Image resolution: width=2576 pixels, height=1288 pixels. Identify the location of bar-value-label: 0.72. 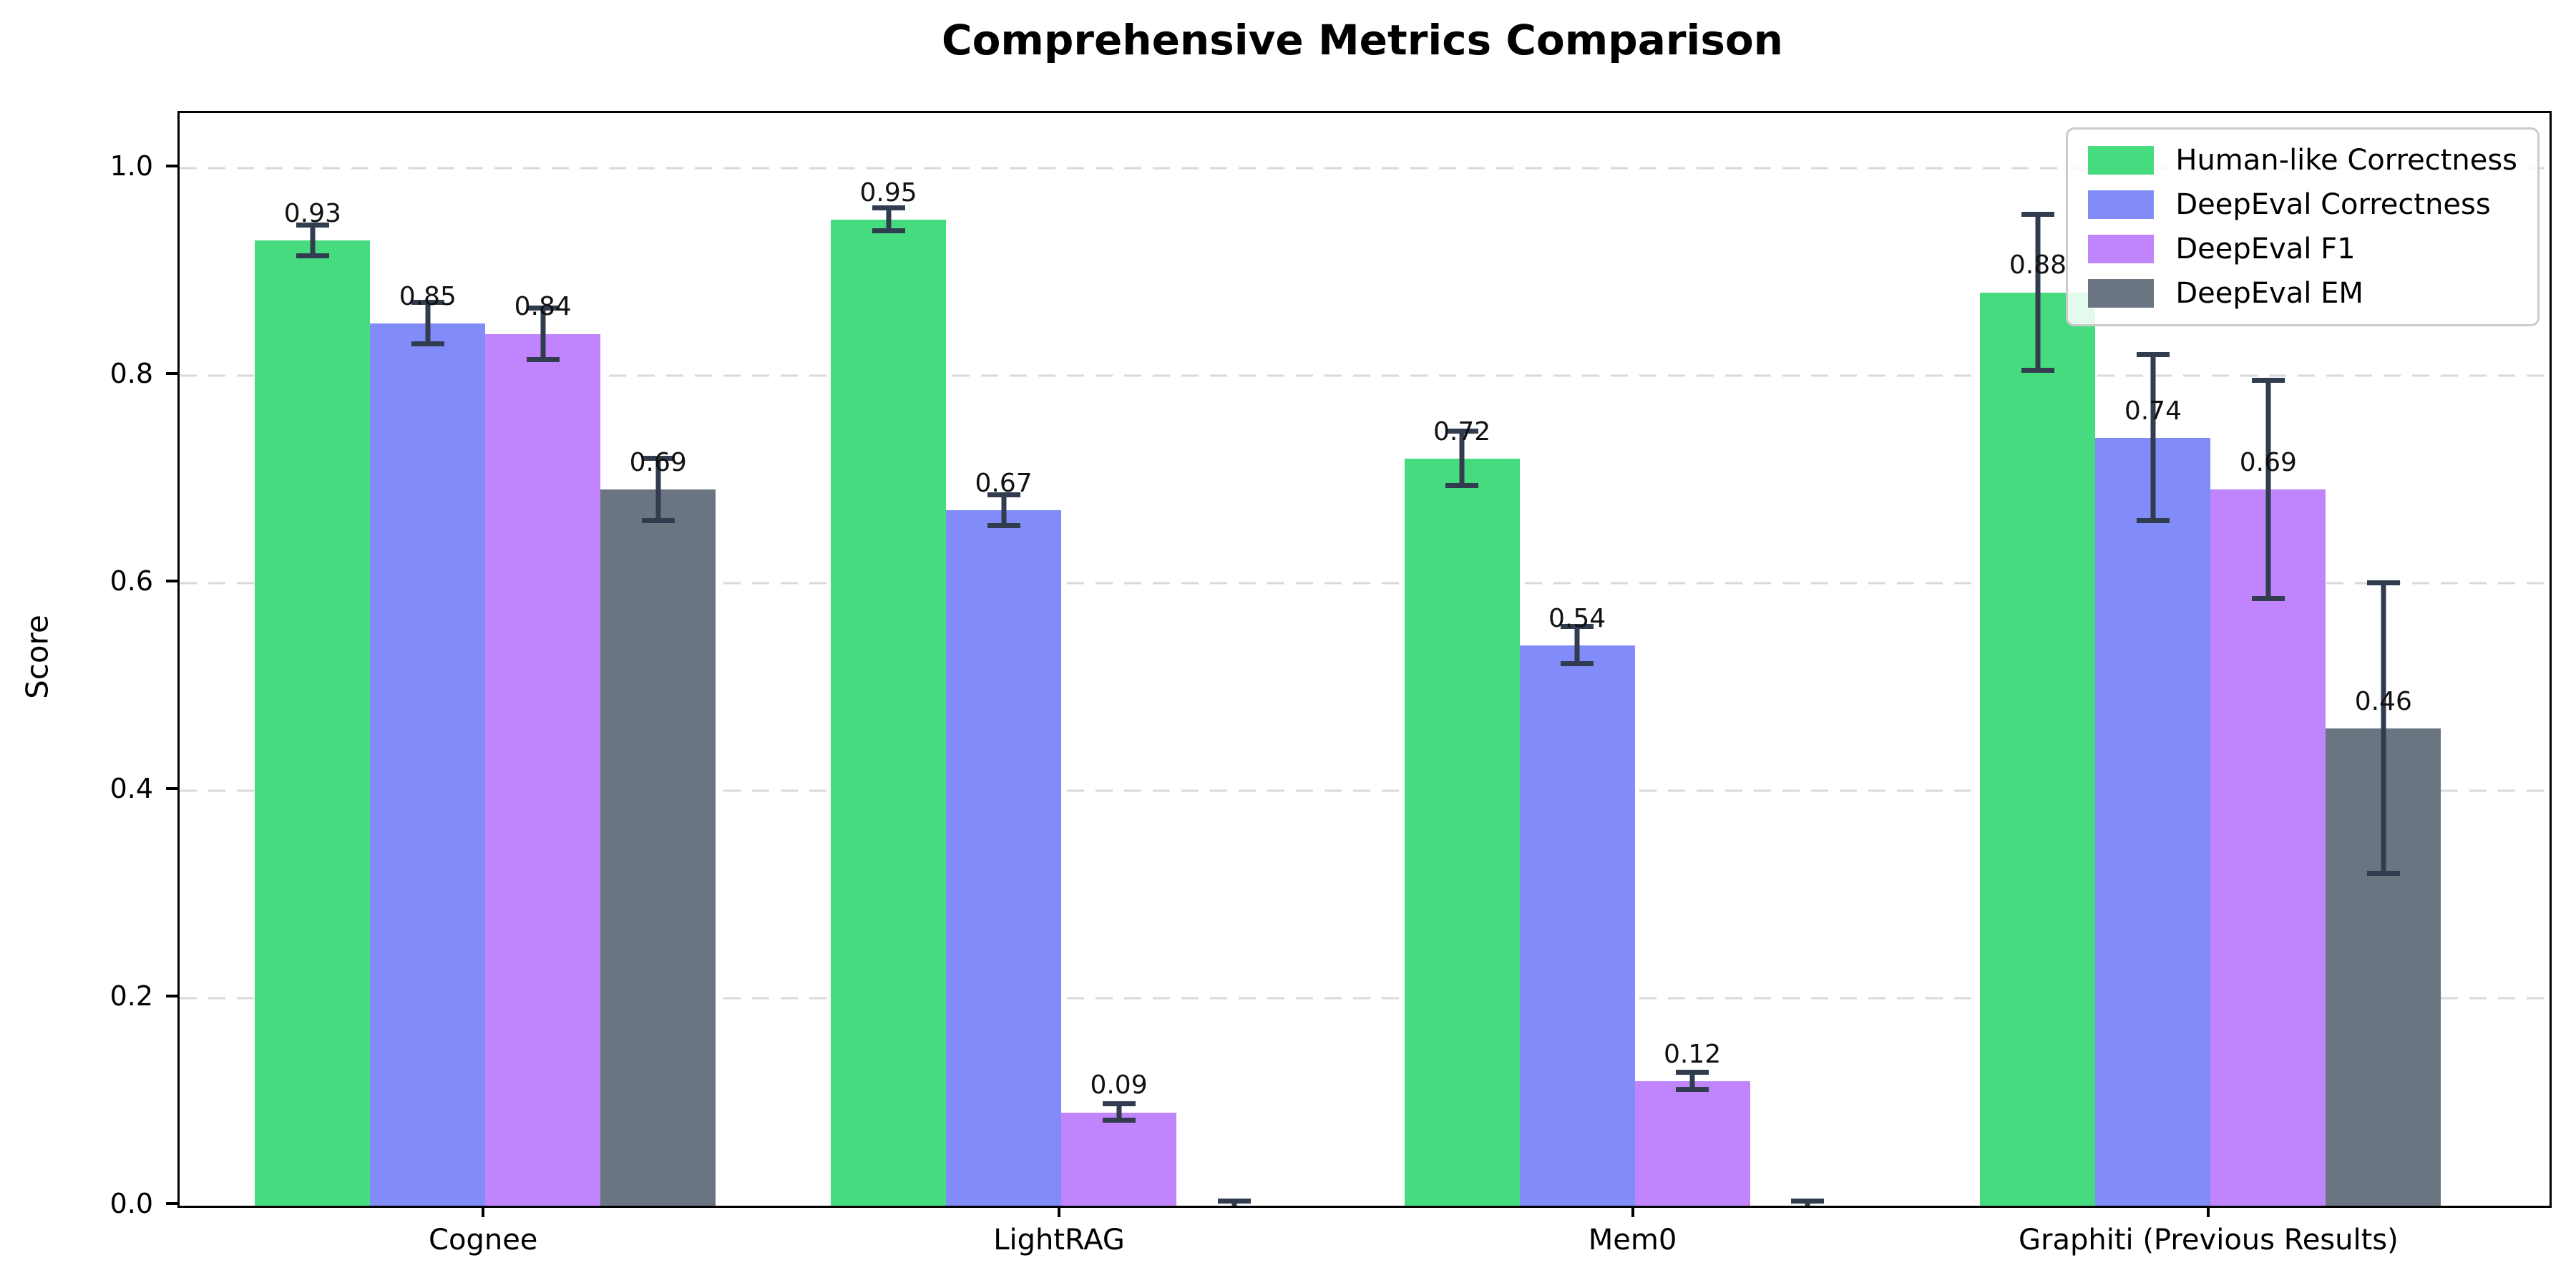
(1462, 431).